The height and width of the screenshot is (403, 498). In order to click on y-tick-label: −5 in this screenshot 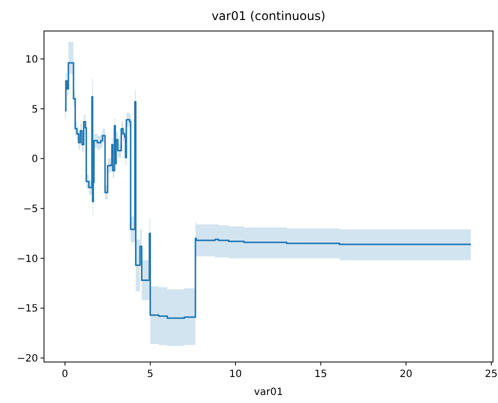, I will do `click(30, 209)`.